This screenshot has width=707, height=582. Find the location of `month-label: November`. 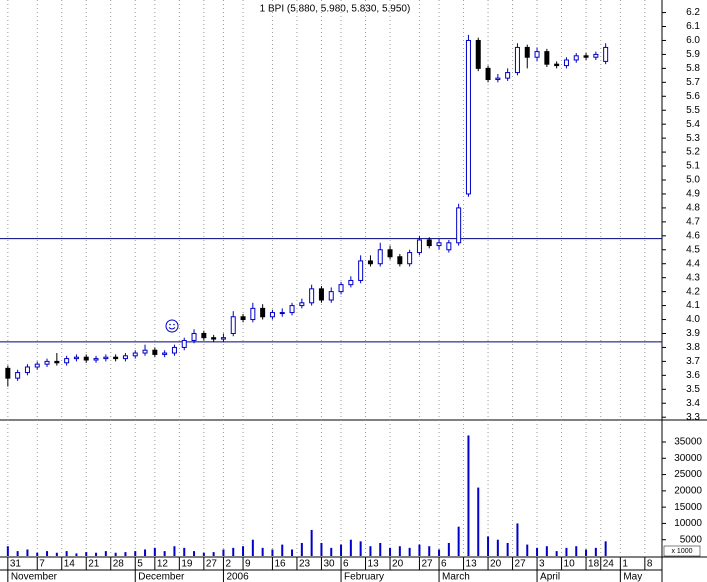

month-label: November is located at coordinates (34, 577).